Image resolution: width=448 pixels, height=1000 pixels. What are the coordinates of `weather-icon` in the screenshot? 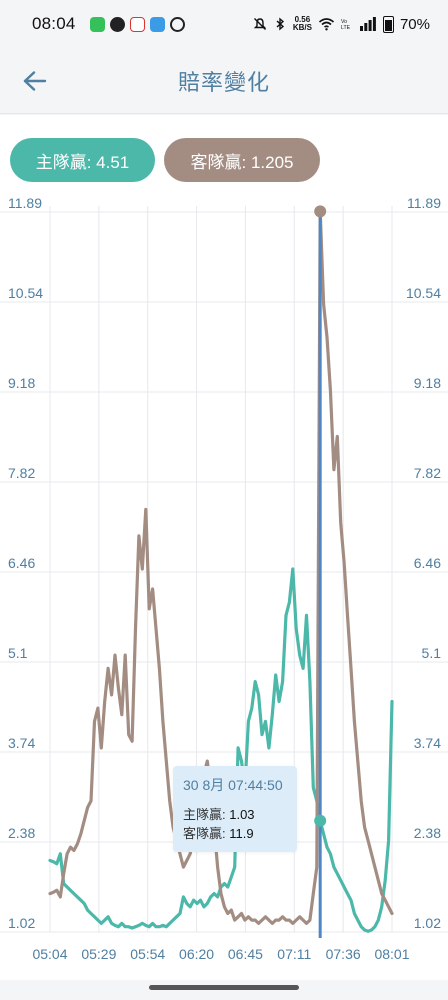 It's located at (157, 24).